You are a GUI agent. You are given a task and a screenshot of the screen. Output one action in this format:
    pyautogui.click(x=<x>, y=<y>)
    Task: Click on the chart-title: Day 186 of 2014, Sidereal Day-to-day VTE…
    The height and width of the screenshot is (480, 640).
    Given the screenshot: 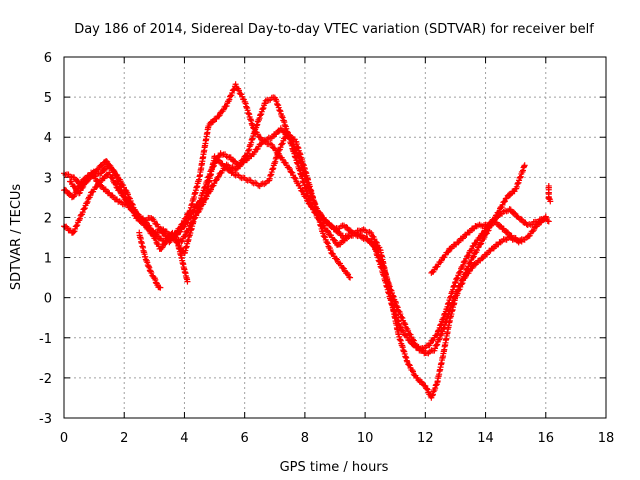 What is the action you would take?
    pyautogui.click(x=334, y=29)
    